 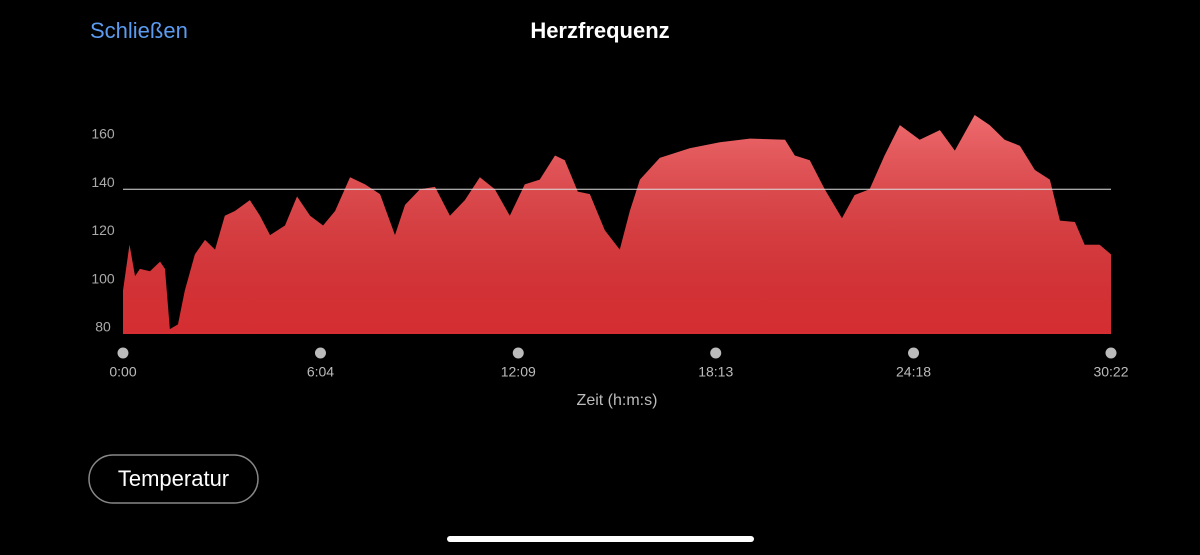 I want to click on y-tick-label: 120, so click(x=103, y=230).